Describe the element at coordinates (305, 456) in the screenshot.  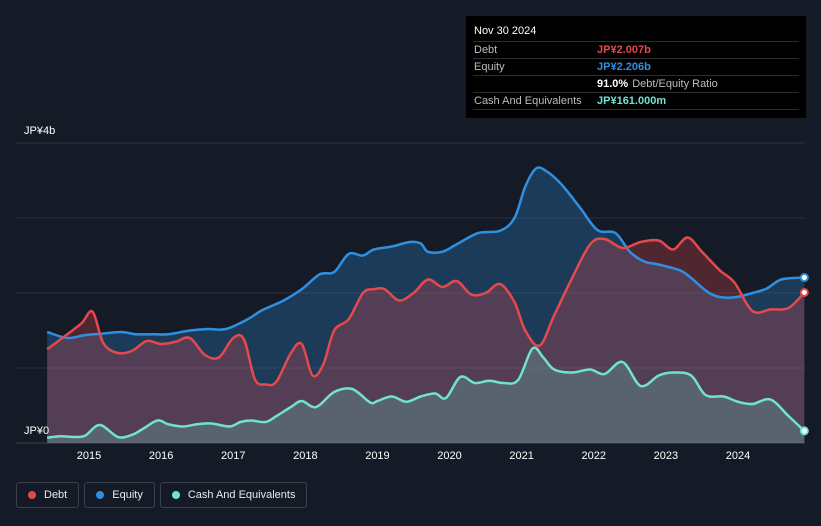
I see `x-tick-label: 2018` at that location.